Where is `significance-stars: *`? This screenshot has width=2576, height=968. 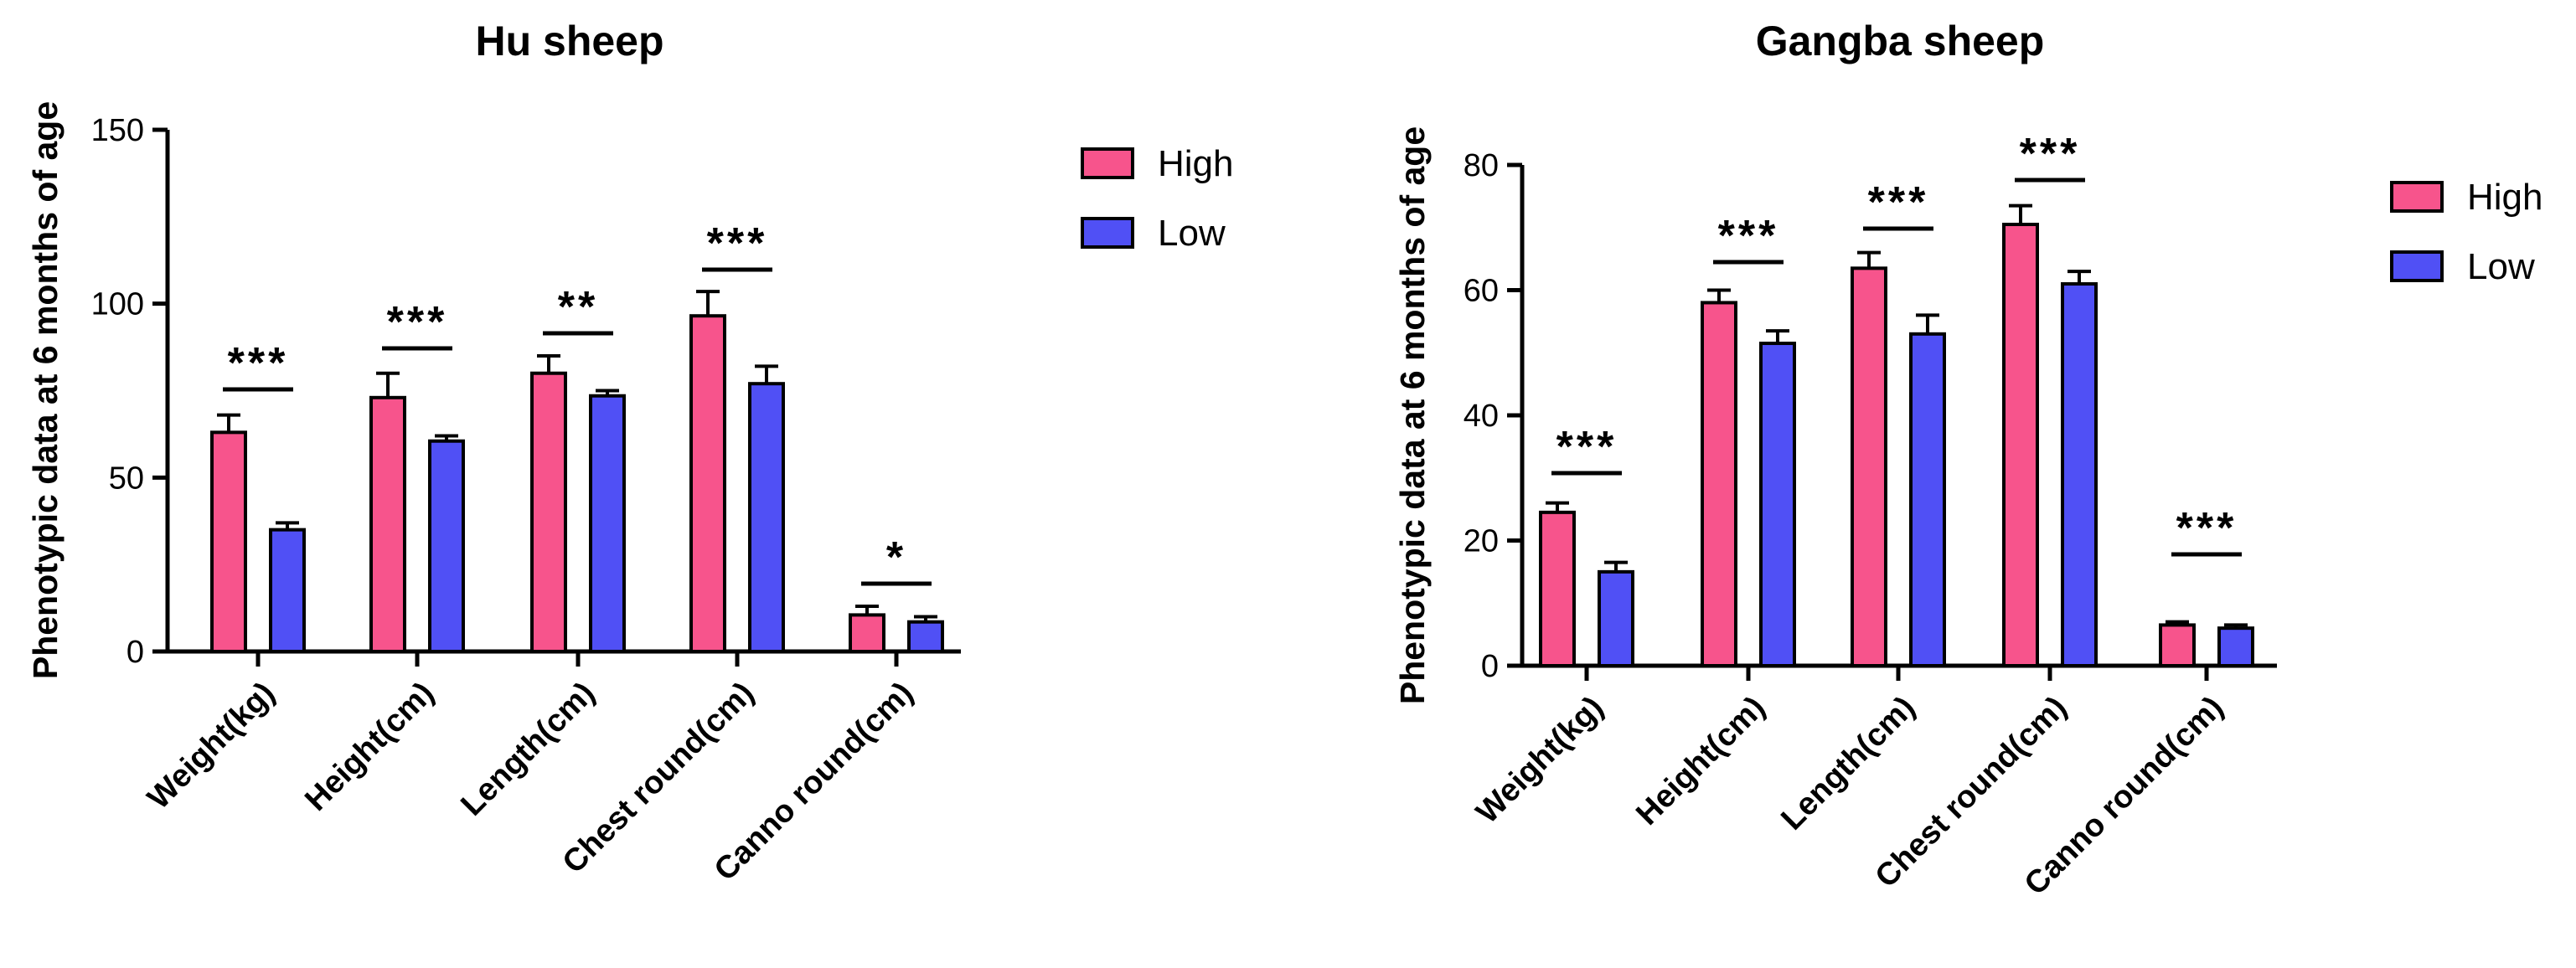
significance-stars: * is located at coordinates (896, 557).